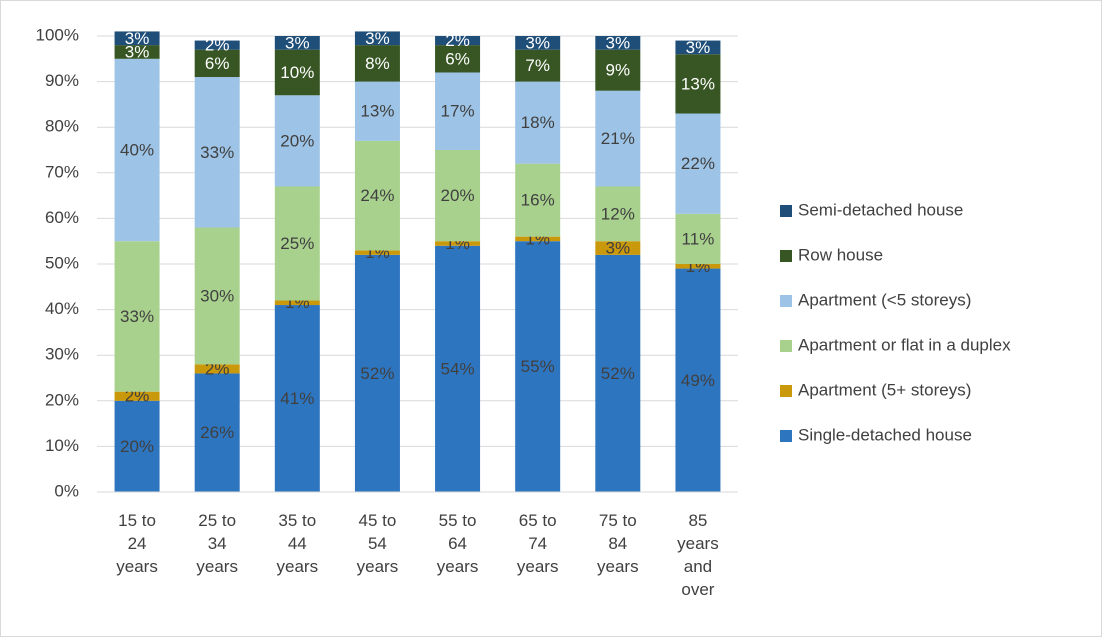 This screenshot has width=1103, height=638. Describe the element at coordinates (62, 126) in the screenshot. I see `y-tick-label: 80%` at that location.